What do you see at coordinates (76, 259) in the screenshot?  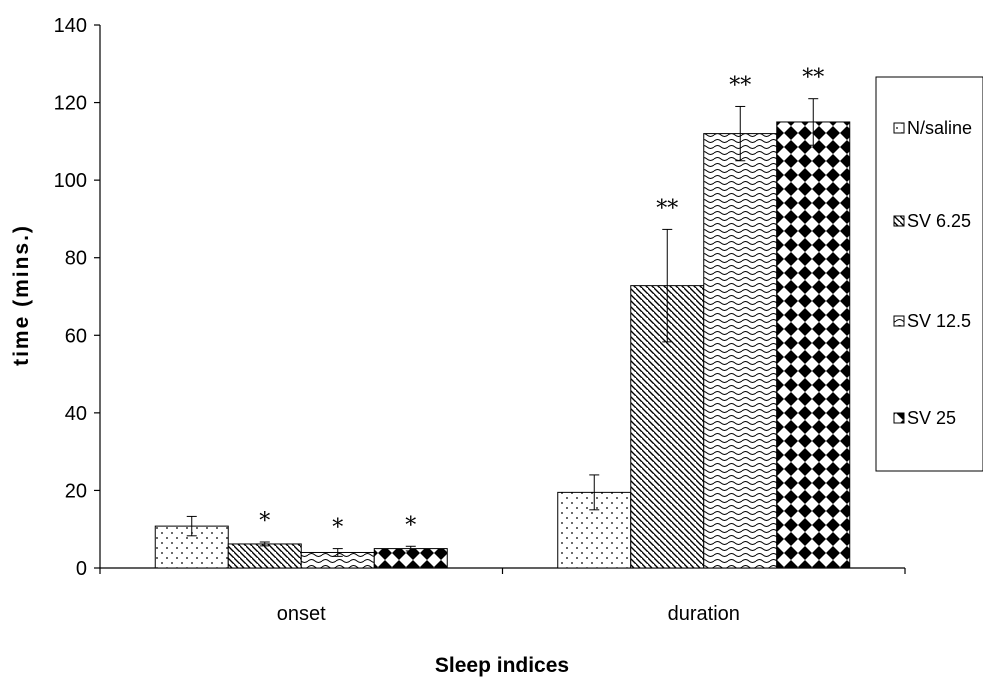 I see `y-tick-label: 80` at bounding box center [76, 259].